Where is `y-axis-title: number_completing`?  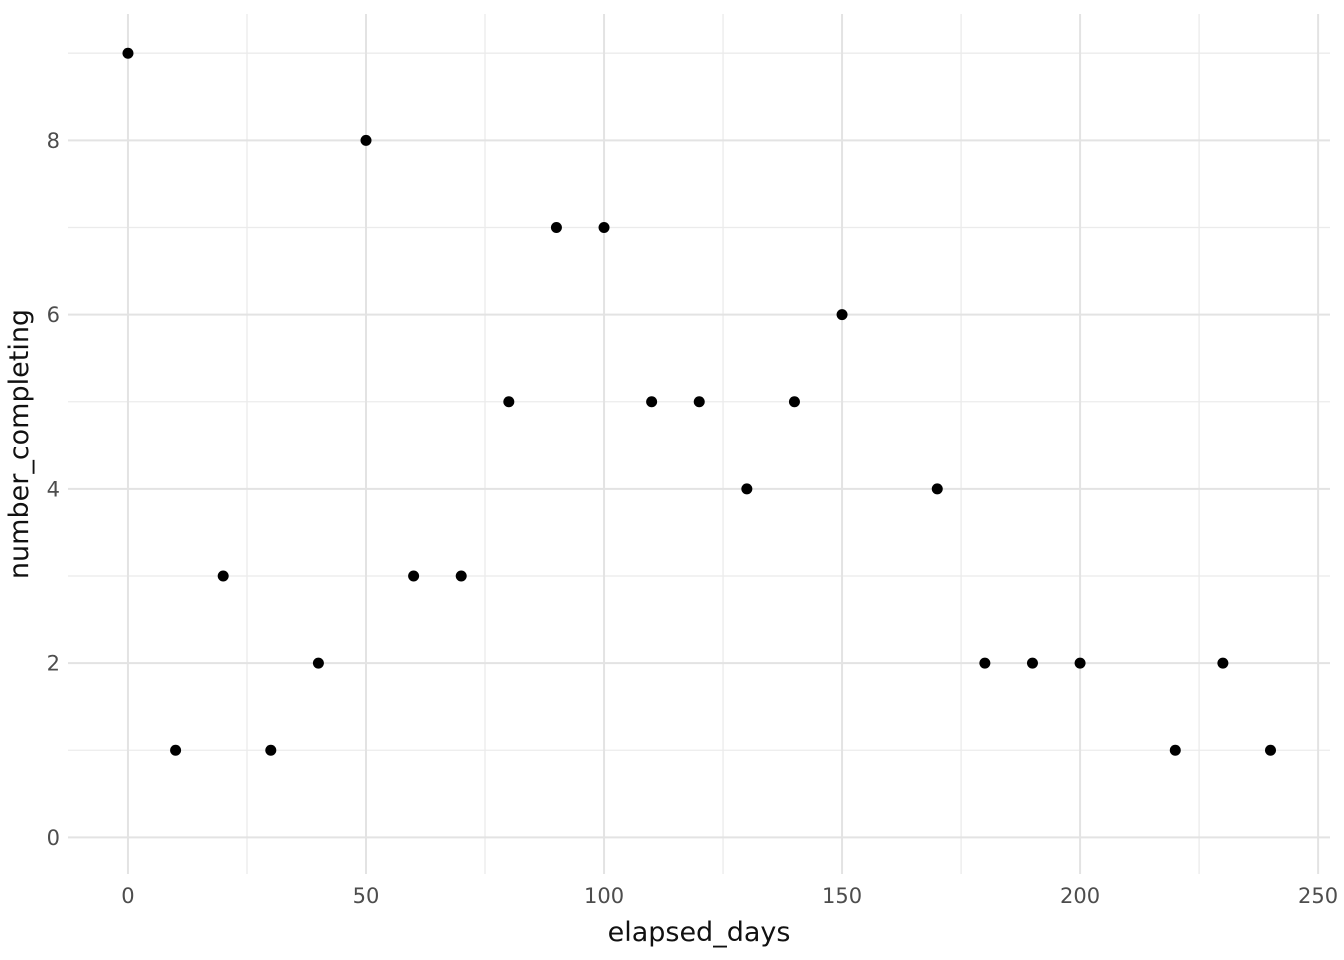
y-axis-title: number_completing is located at coordinates (19, 444).